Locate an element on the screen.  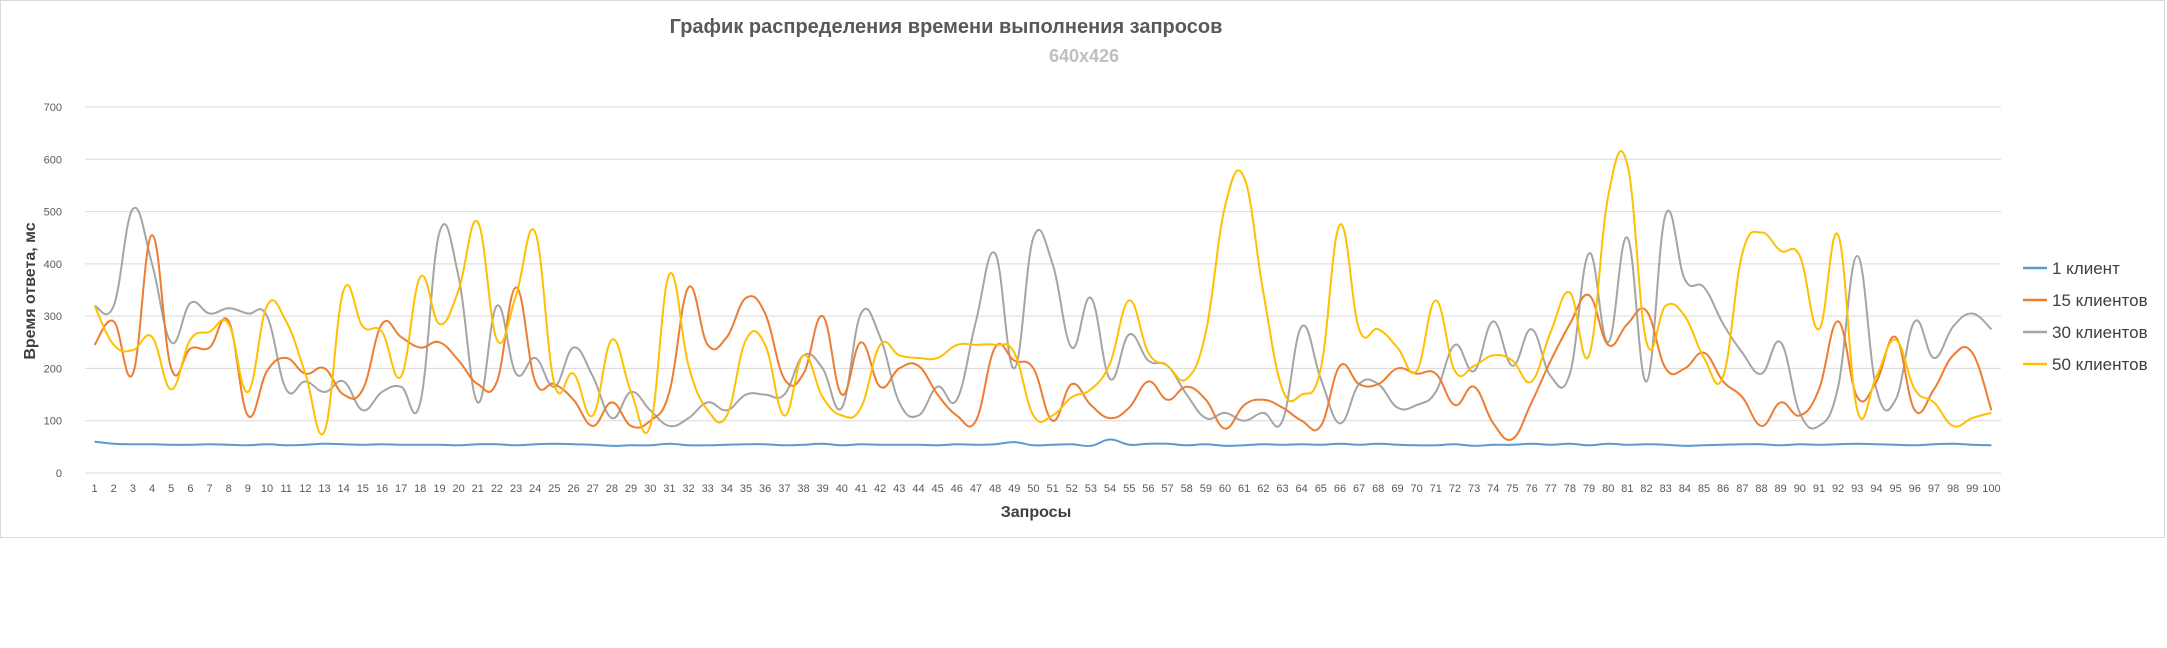
x-tick-label: 78 is located at coordinates (1570, 489).